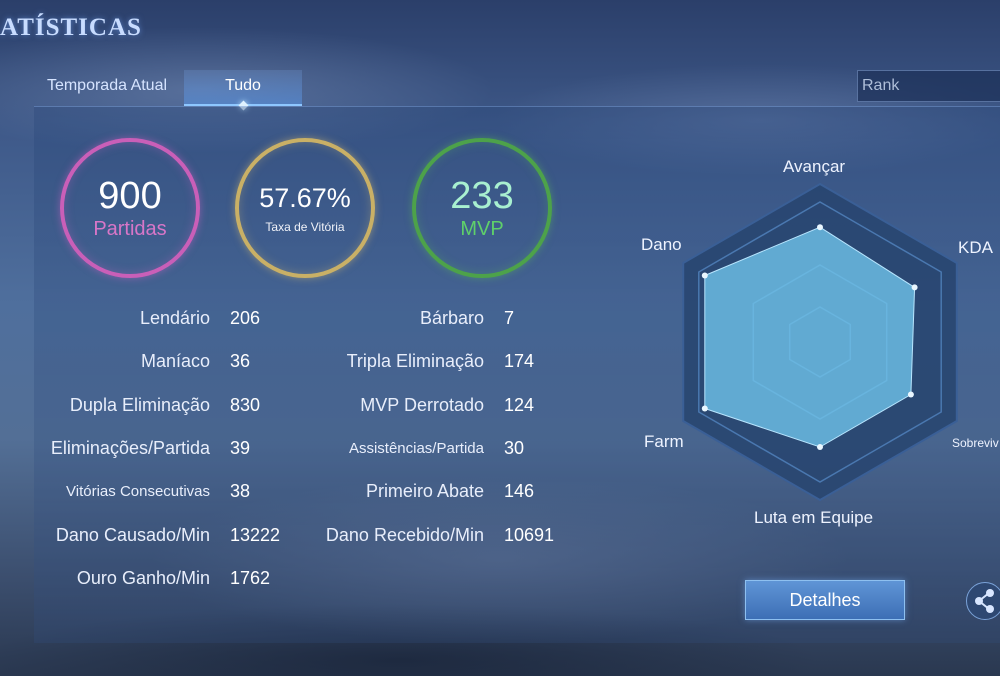  Describe the element at coordinates (175, 361) in the screenshot. I see `stat-label-maniac: Maníaco` at that location.